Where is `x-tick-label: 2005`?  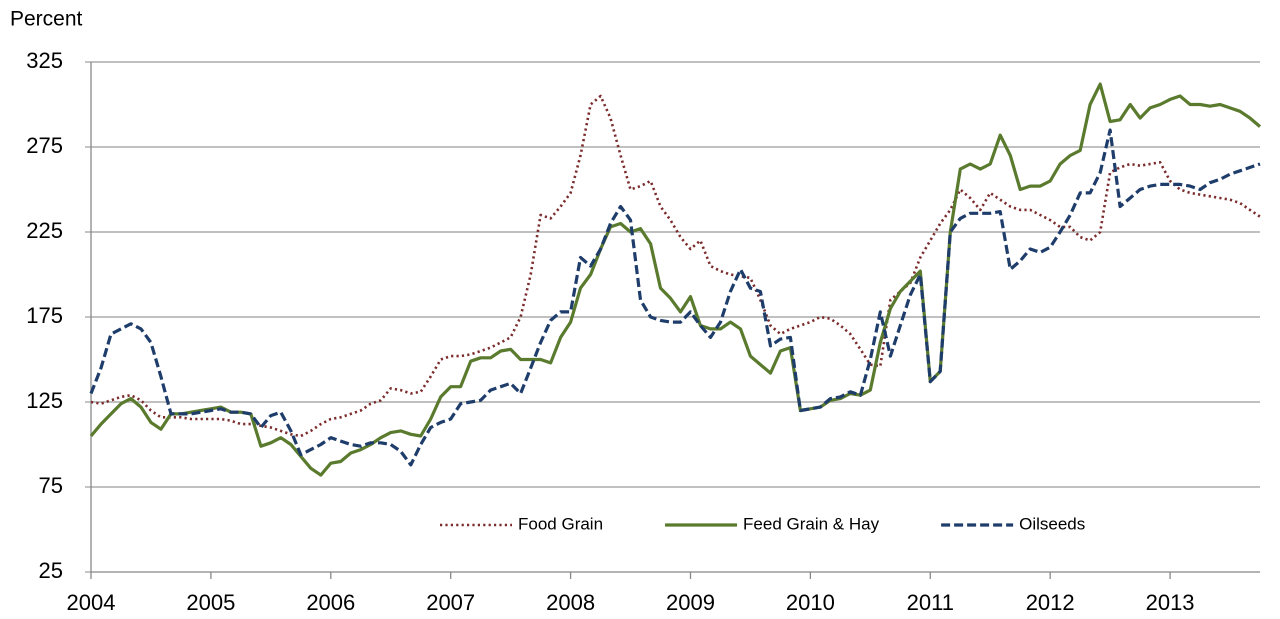
x-tick-label: 2005 is located at coordinates (210, 602).